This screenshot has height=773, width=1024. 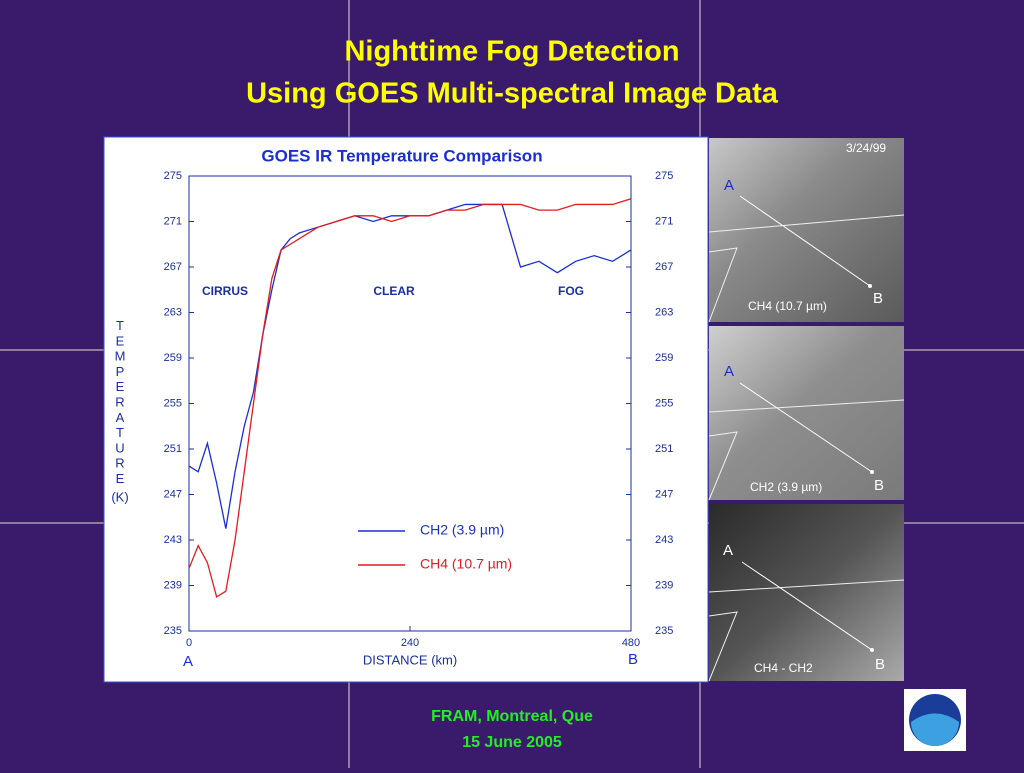 I want to click on y2-tick-label: 259, so click(x=664, y=358).